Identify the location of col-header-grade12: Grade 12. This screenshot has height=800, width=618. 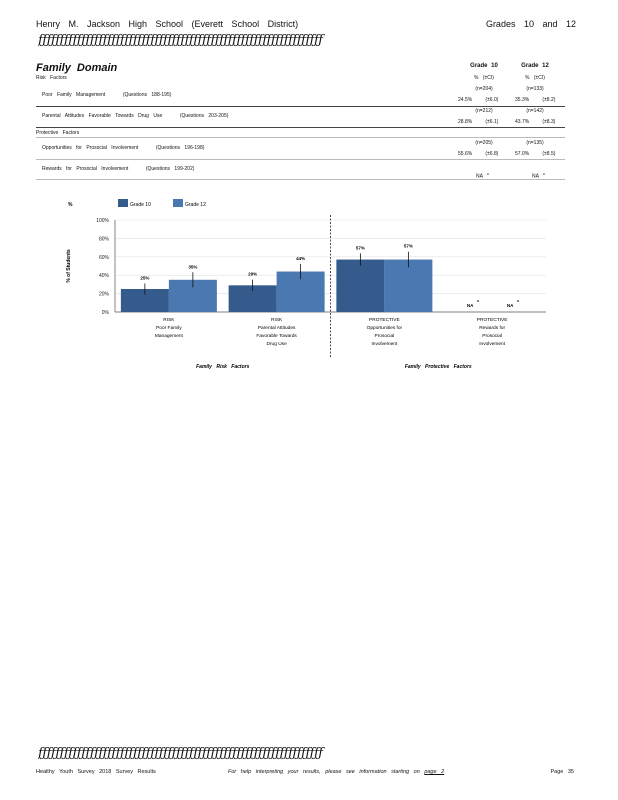
(535, 66).